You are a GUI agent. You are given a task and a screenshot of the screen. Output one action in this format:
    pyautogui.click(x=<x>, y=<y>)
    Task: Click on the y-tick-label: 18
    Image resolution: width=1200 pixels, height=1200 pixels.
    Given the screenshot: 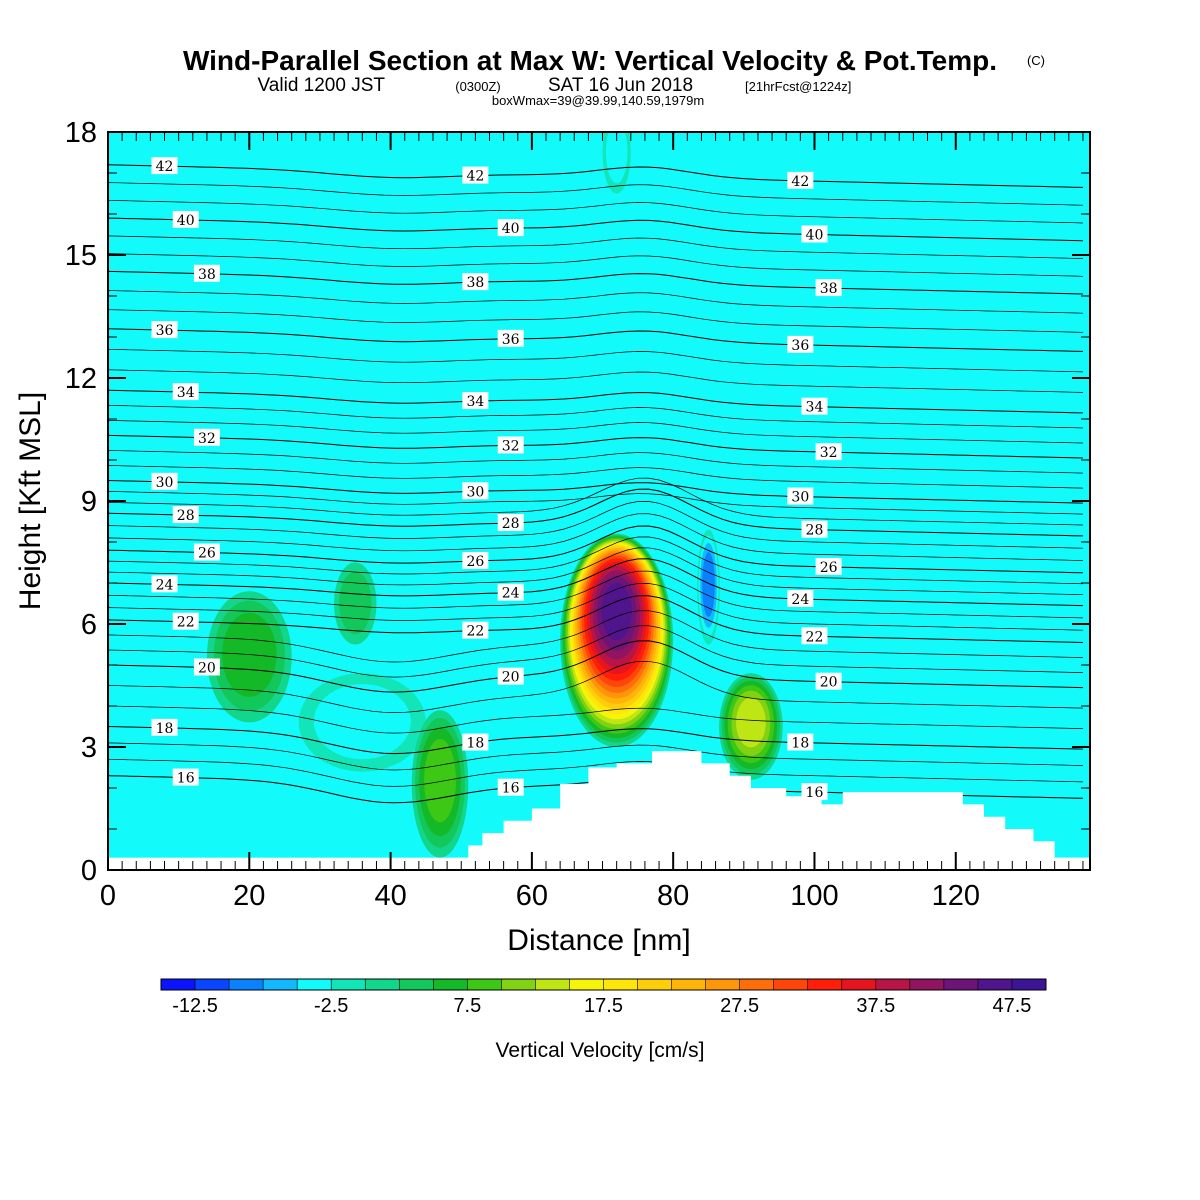 What is the action you would take?
    pyautogui.click(x=81, y=133)
    